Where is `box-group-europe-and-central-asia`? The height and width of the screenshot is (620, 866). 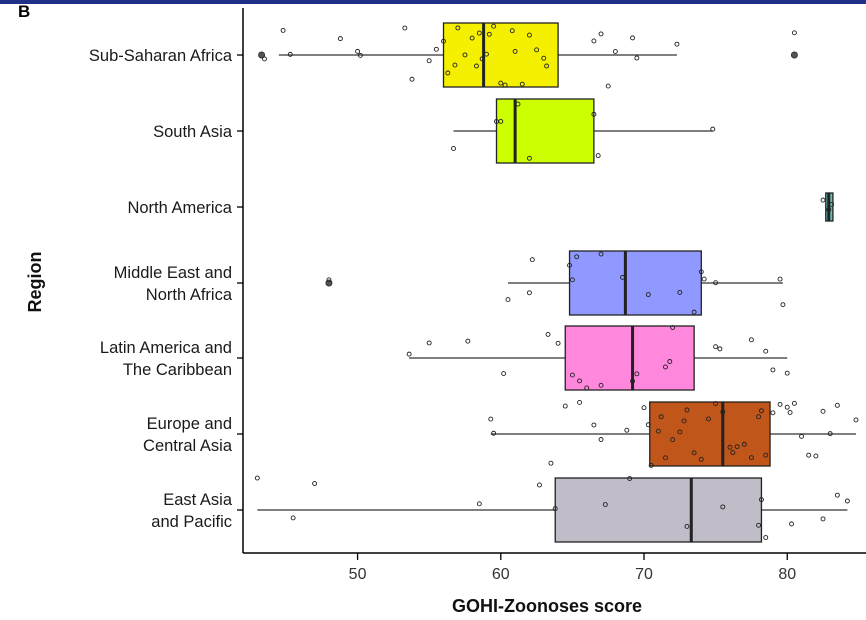 box-group-europe-and-central-asia is located at coordinates (673, 433).